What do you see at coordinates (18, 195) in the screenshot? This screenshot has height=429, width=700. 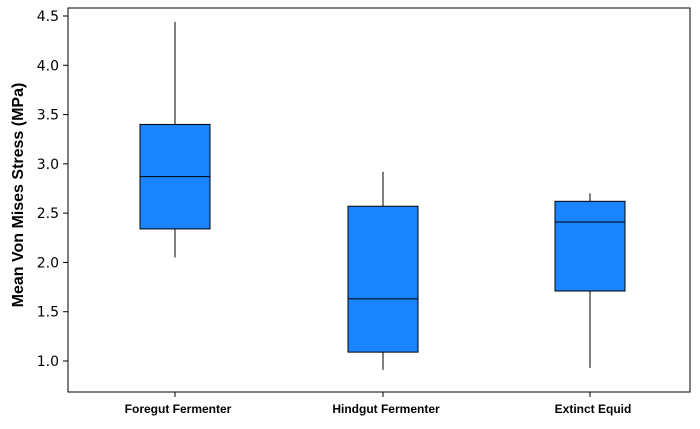 I see `y-axis-title: Mean Von Mises Stress (MPa)` at bounding box center [18, 195].